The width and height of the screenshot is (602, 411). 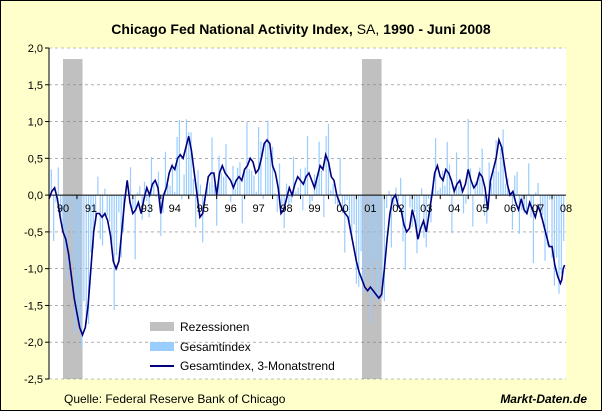 What do you see at coordinates (231, 209) in the screenshot?
I see `x-tick-label: 96` at bounding box center [231, 209].